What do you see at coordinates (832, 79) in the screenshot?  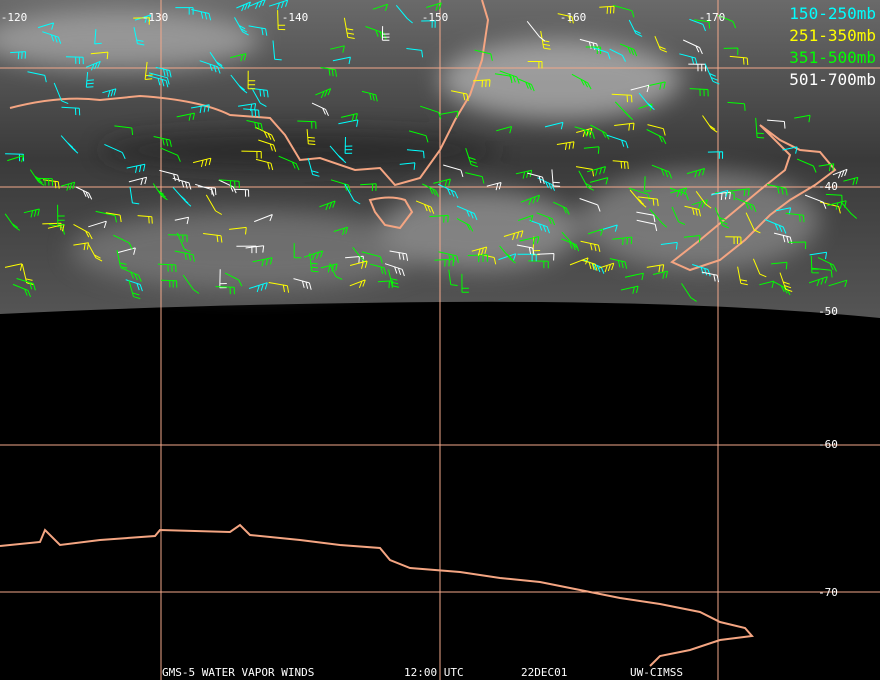 I see `legend-entry: 501-700mb` at bounding box center [832, 79].